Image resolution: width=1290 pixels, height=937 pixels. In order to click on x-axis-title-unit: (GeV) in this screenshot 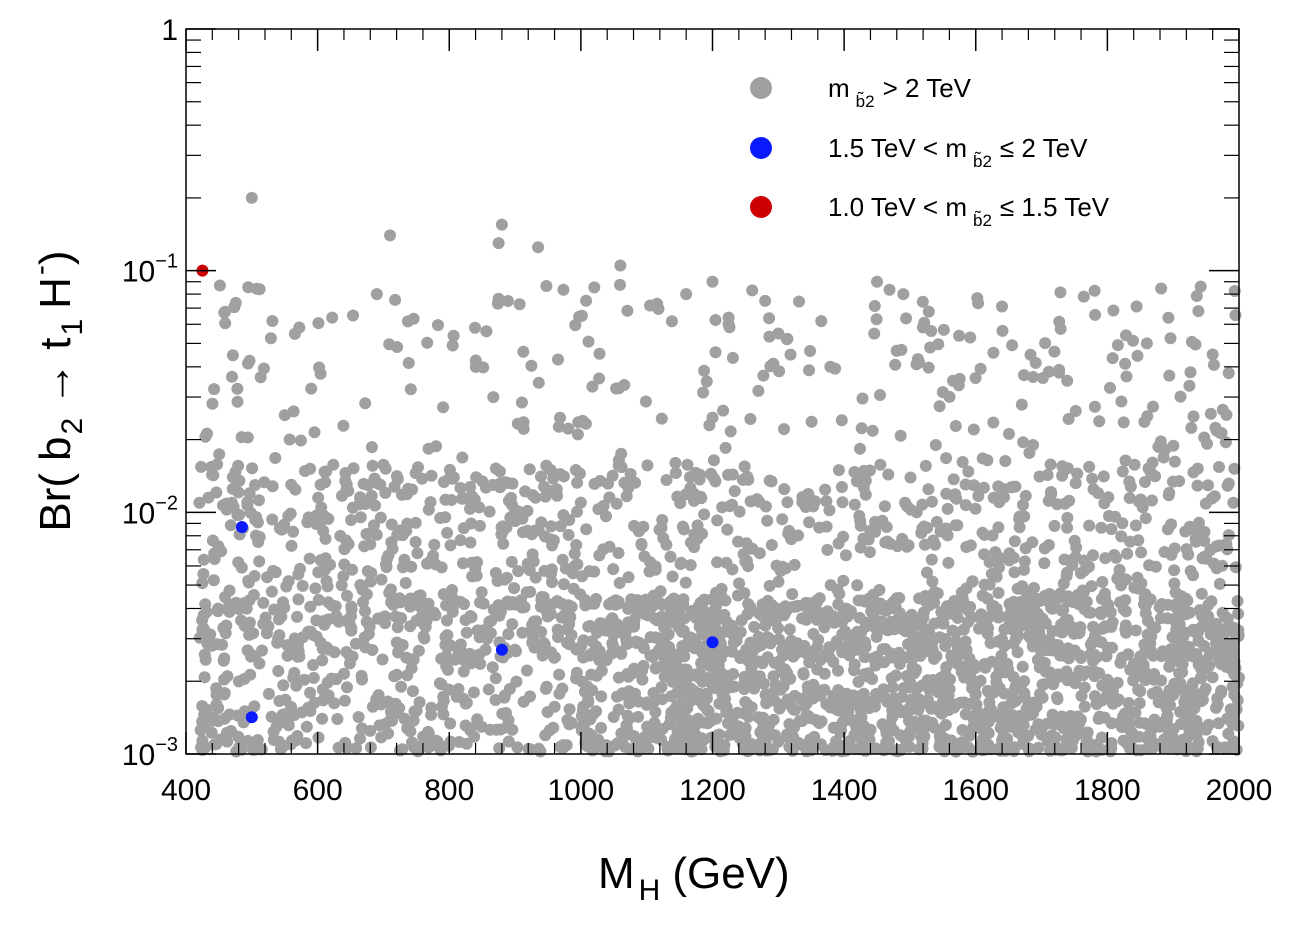, I will do `click(730, 873)`.